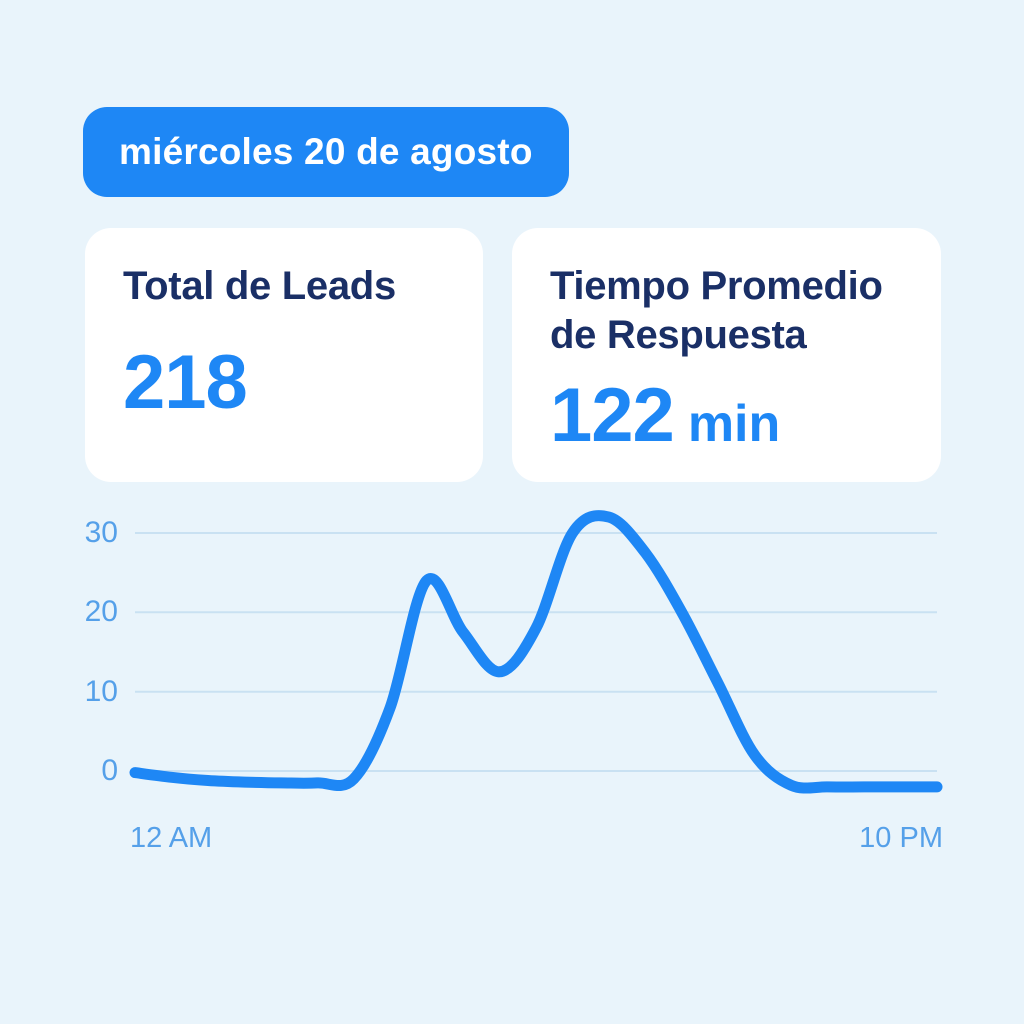 The width and height of the screenshot is (1024, 1024). I want to click on y-axis-label-0: 0, so click(109, 770).